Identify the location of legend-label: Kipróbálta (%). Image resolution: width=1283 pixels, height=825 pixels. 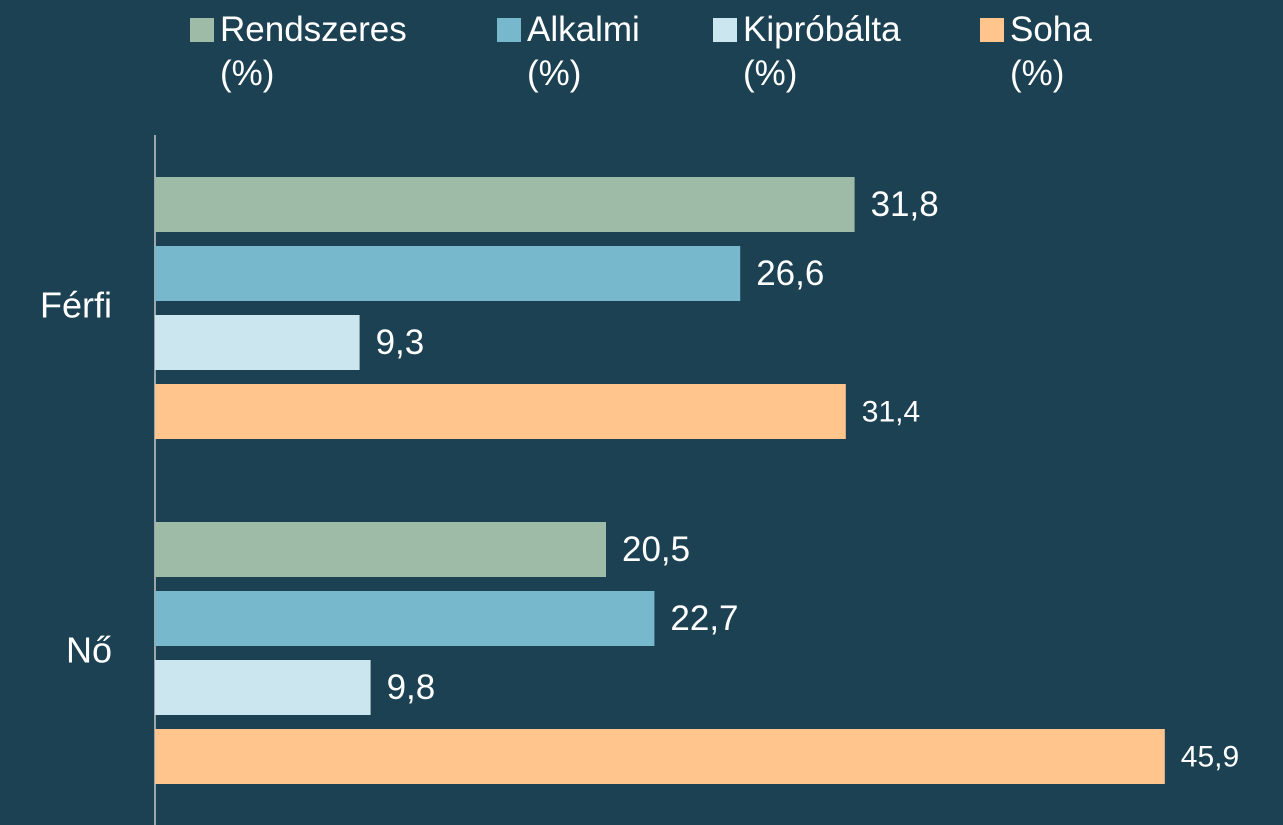
(822, 51).